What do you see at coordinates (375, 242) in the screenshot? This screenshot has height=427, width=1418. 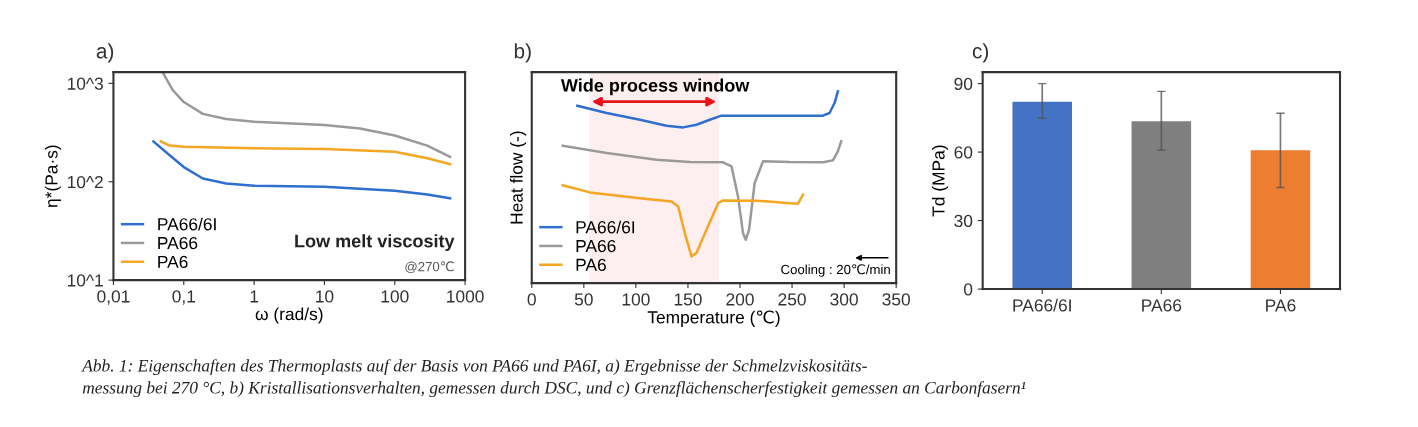 I see `annotation: Low melt viscosity` at bounding box center [375, 242].